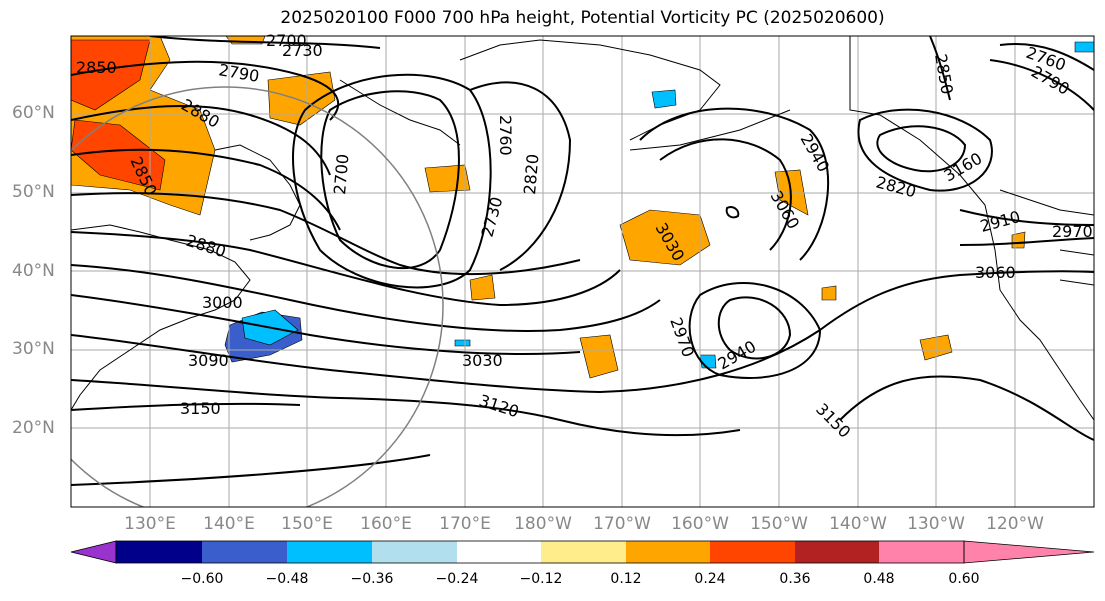 Image resolution: width=1105 pixels, height=601 pixels. What do you see at coordinates (531, 174) in the screenshot?
I see `contour-label: 2820` at bounding box center [531, 174].